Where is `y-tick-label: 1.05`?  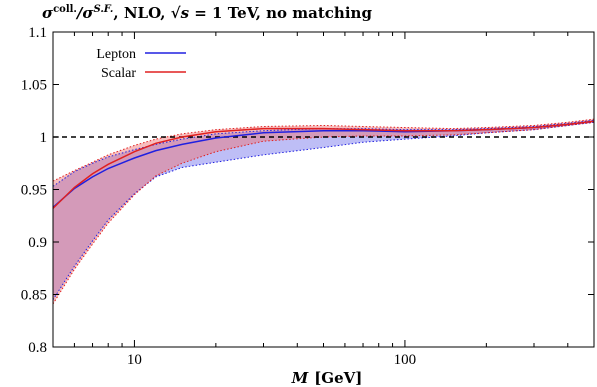
y-tick-label: 1.05 is located at coordinates (34, 86).